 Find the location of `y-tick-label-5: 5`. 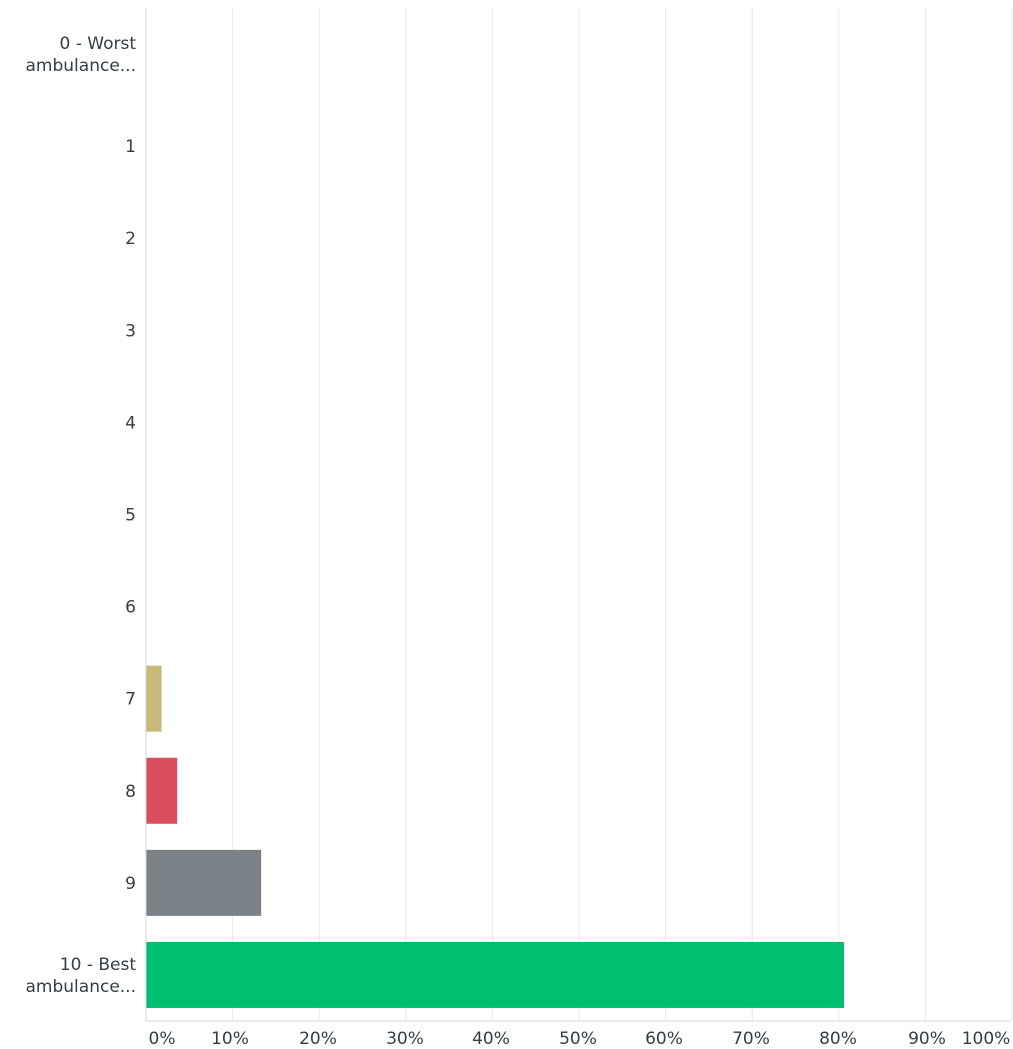

y-tick-label-5: 5 is located at coordinates (130, 516).